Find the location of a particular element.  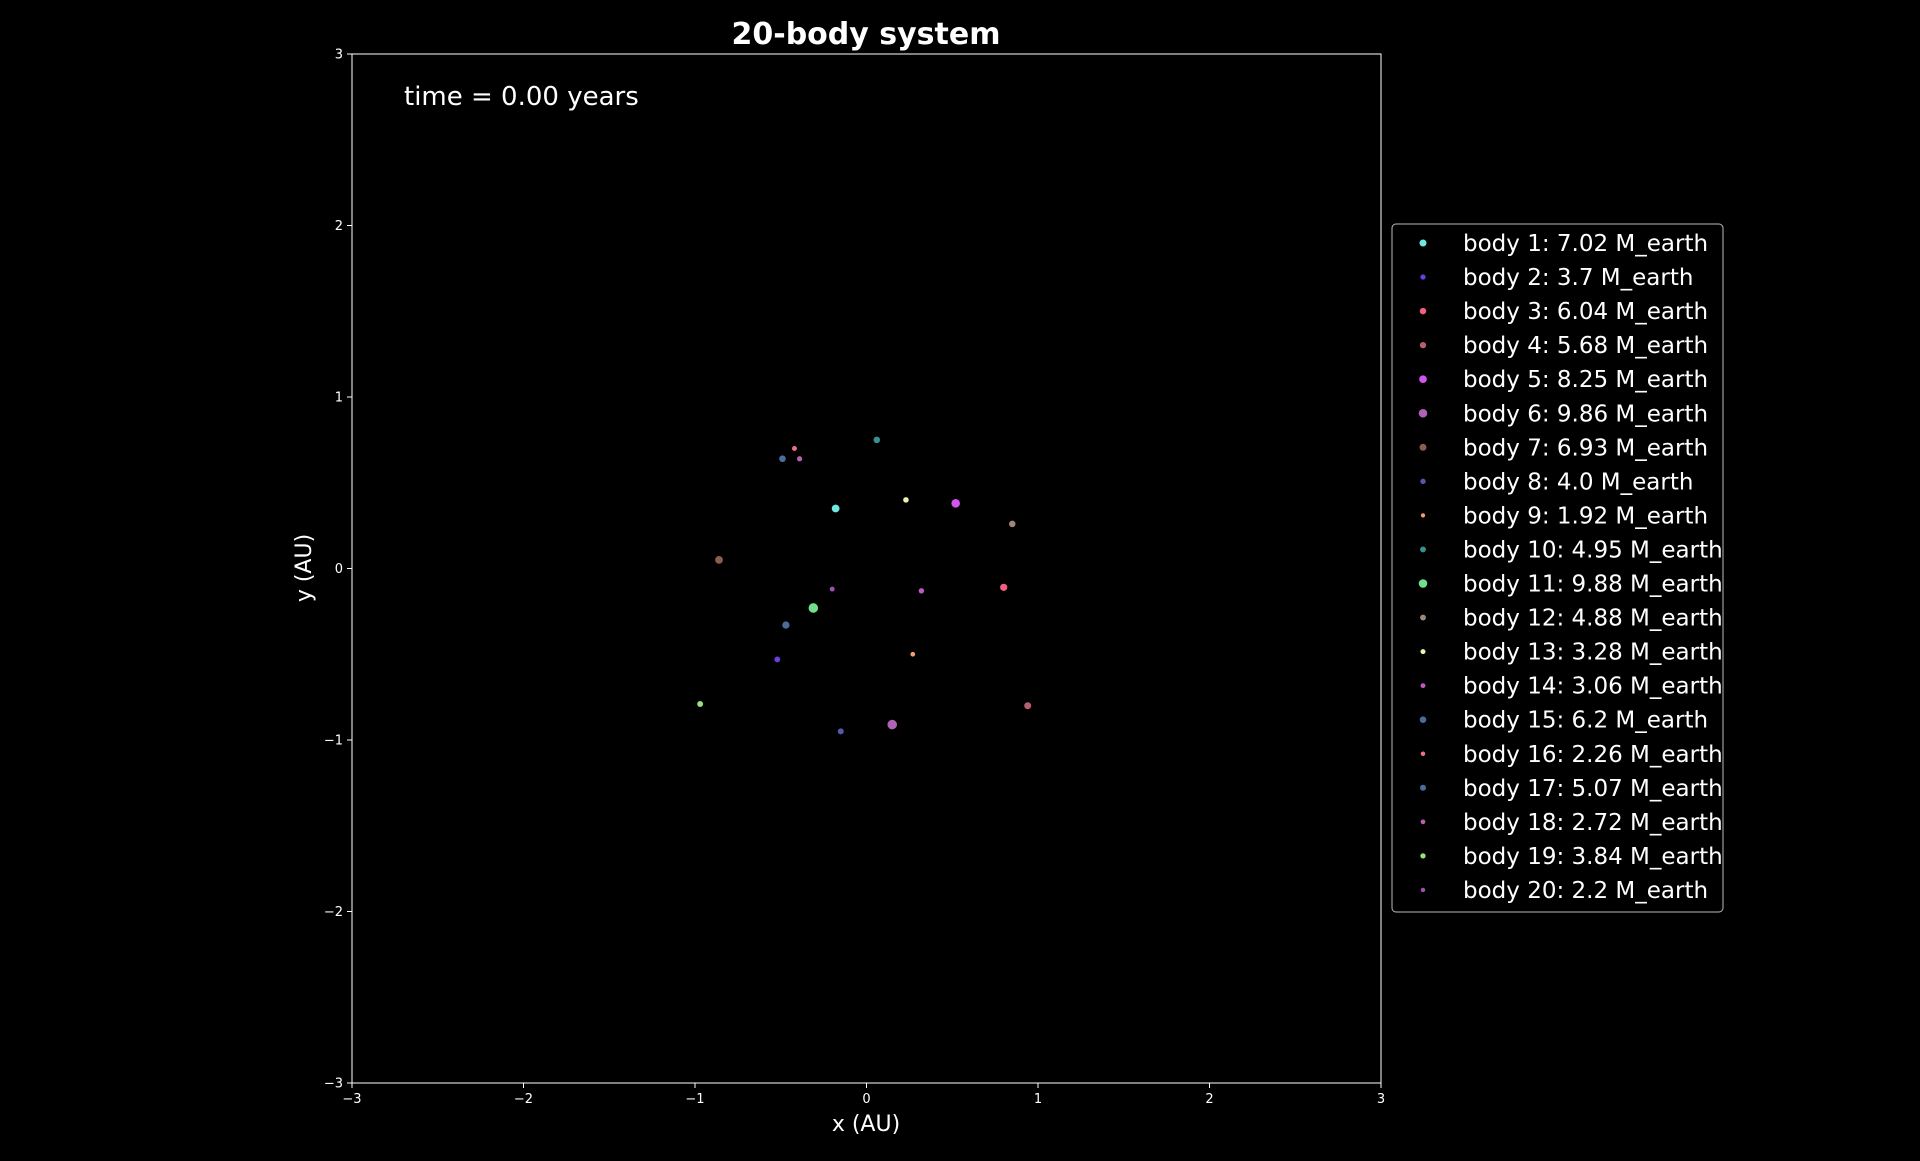

body-5-point is located at coordinates (955, 503).